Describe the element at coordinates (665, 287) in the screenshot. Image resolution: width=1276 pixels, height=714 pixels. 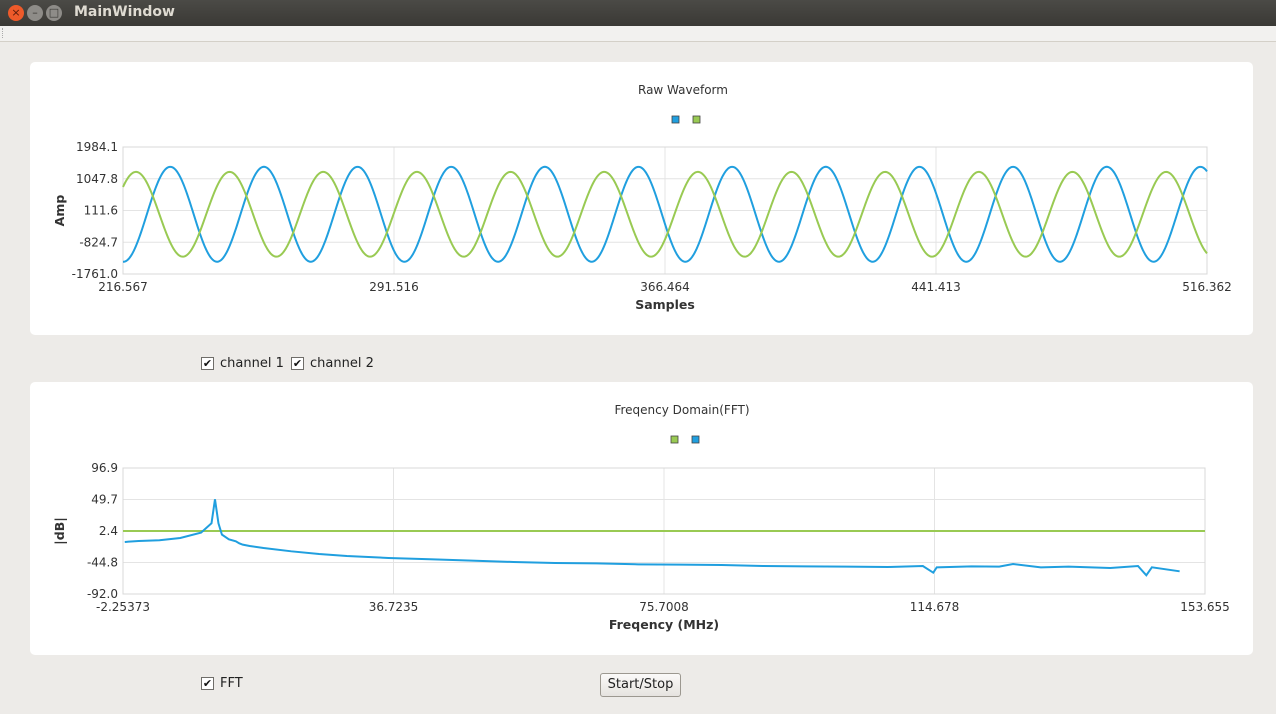
I see `x-tick-label: 366.464` at that location.